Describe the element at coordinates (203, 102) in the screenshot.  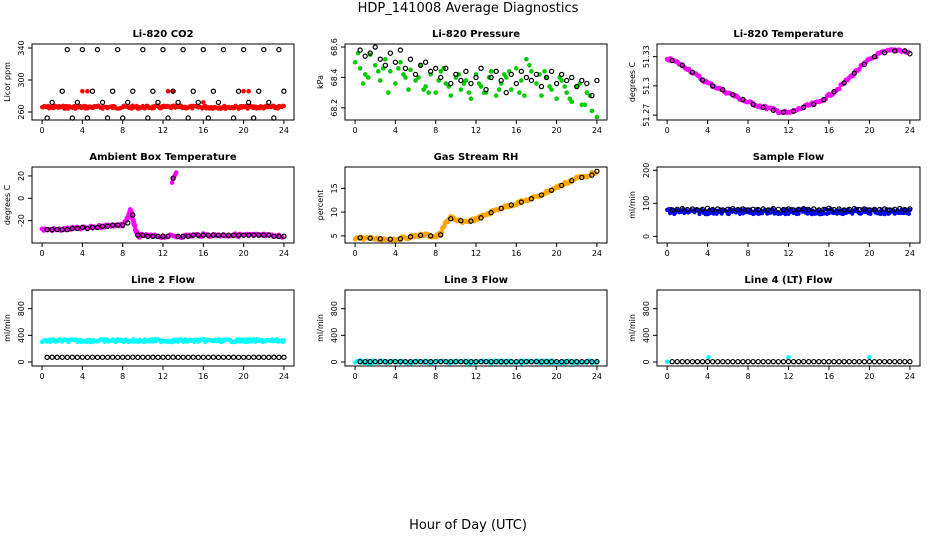
I see `data-point-raw-high` at that location.